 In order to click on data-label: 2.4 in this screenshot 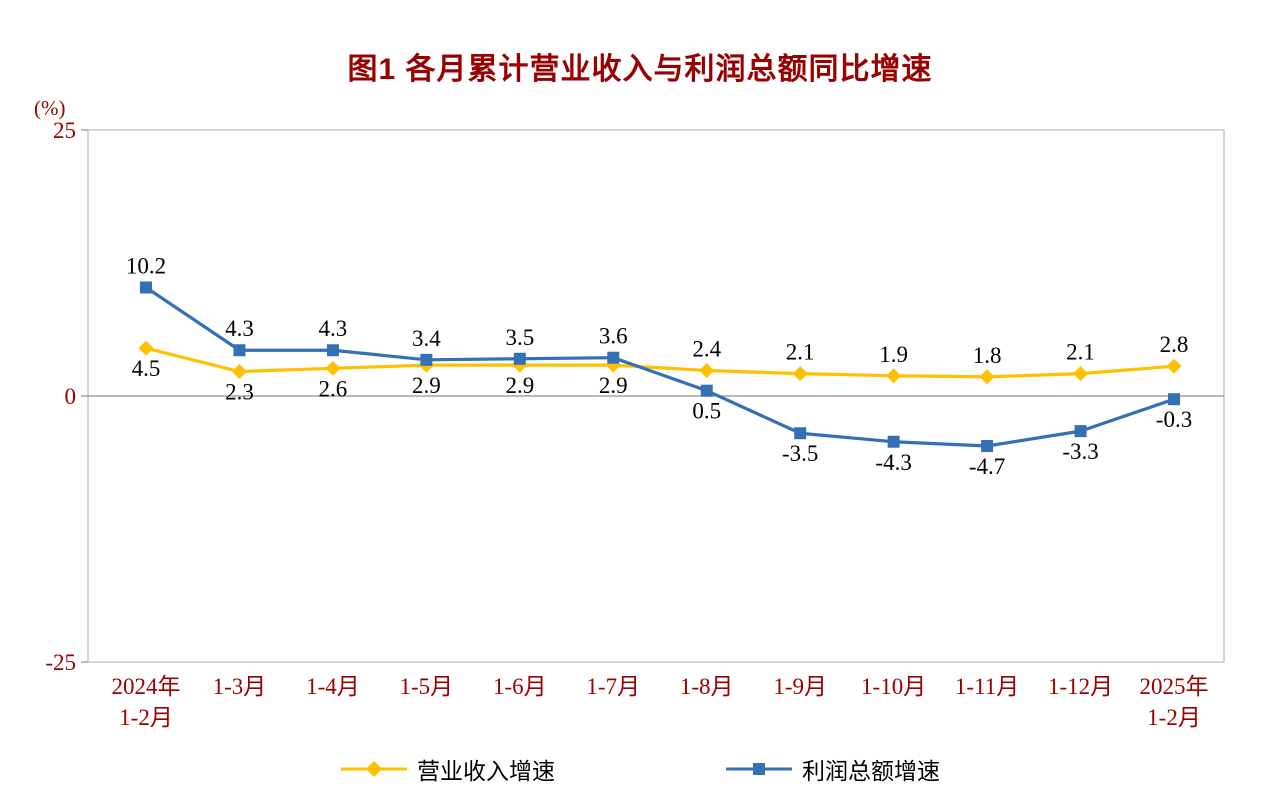, I will do `click(706, 348)`.